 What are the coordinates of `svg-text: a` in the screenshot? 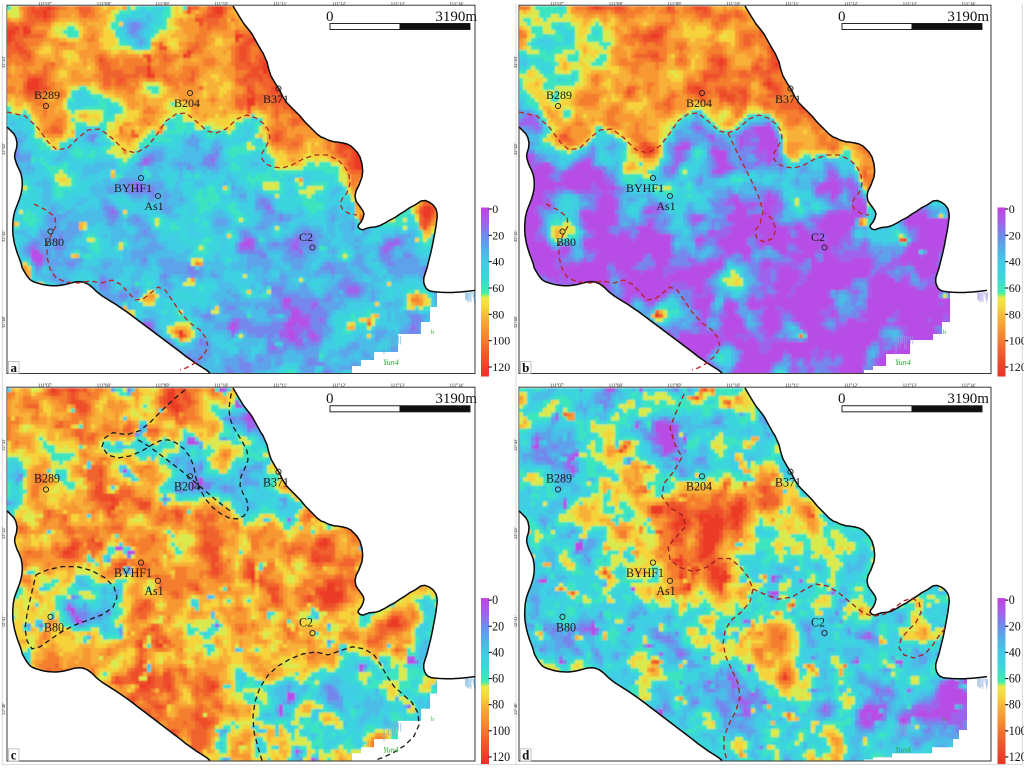 It's located at (13, 367).